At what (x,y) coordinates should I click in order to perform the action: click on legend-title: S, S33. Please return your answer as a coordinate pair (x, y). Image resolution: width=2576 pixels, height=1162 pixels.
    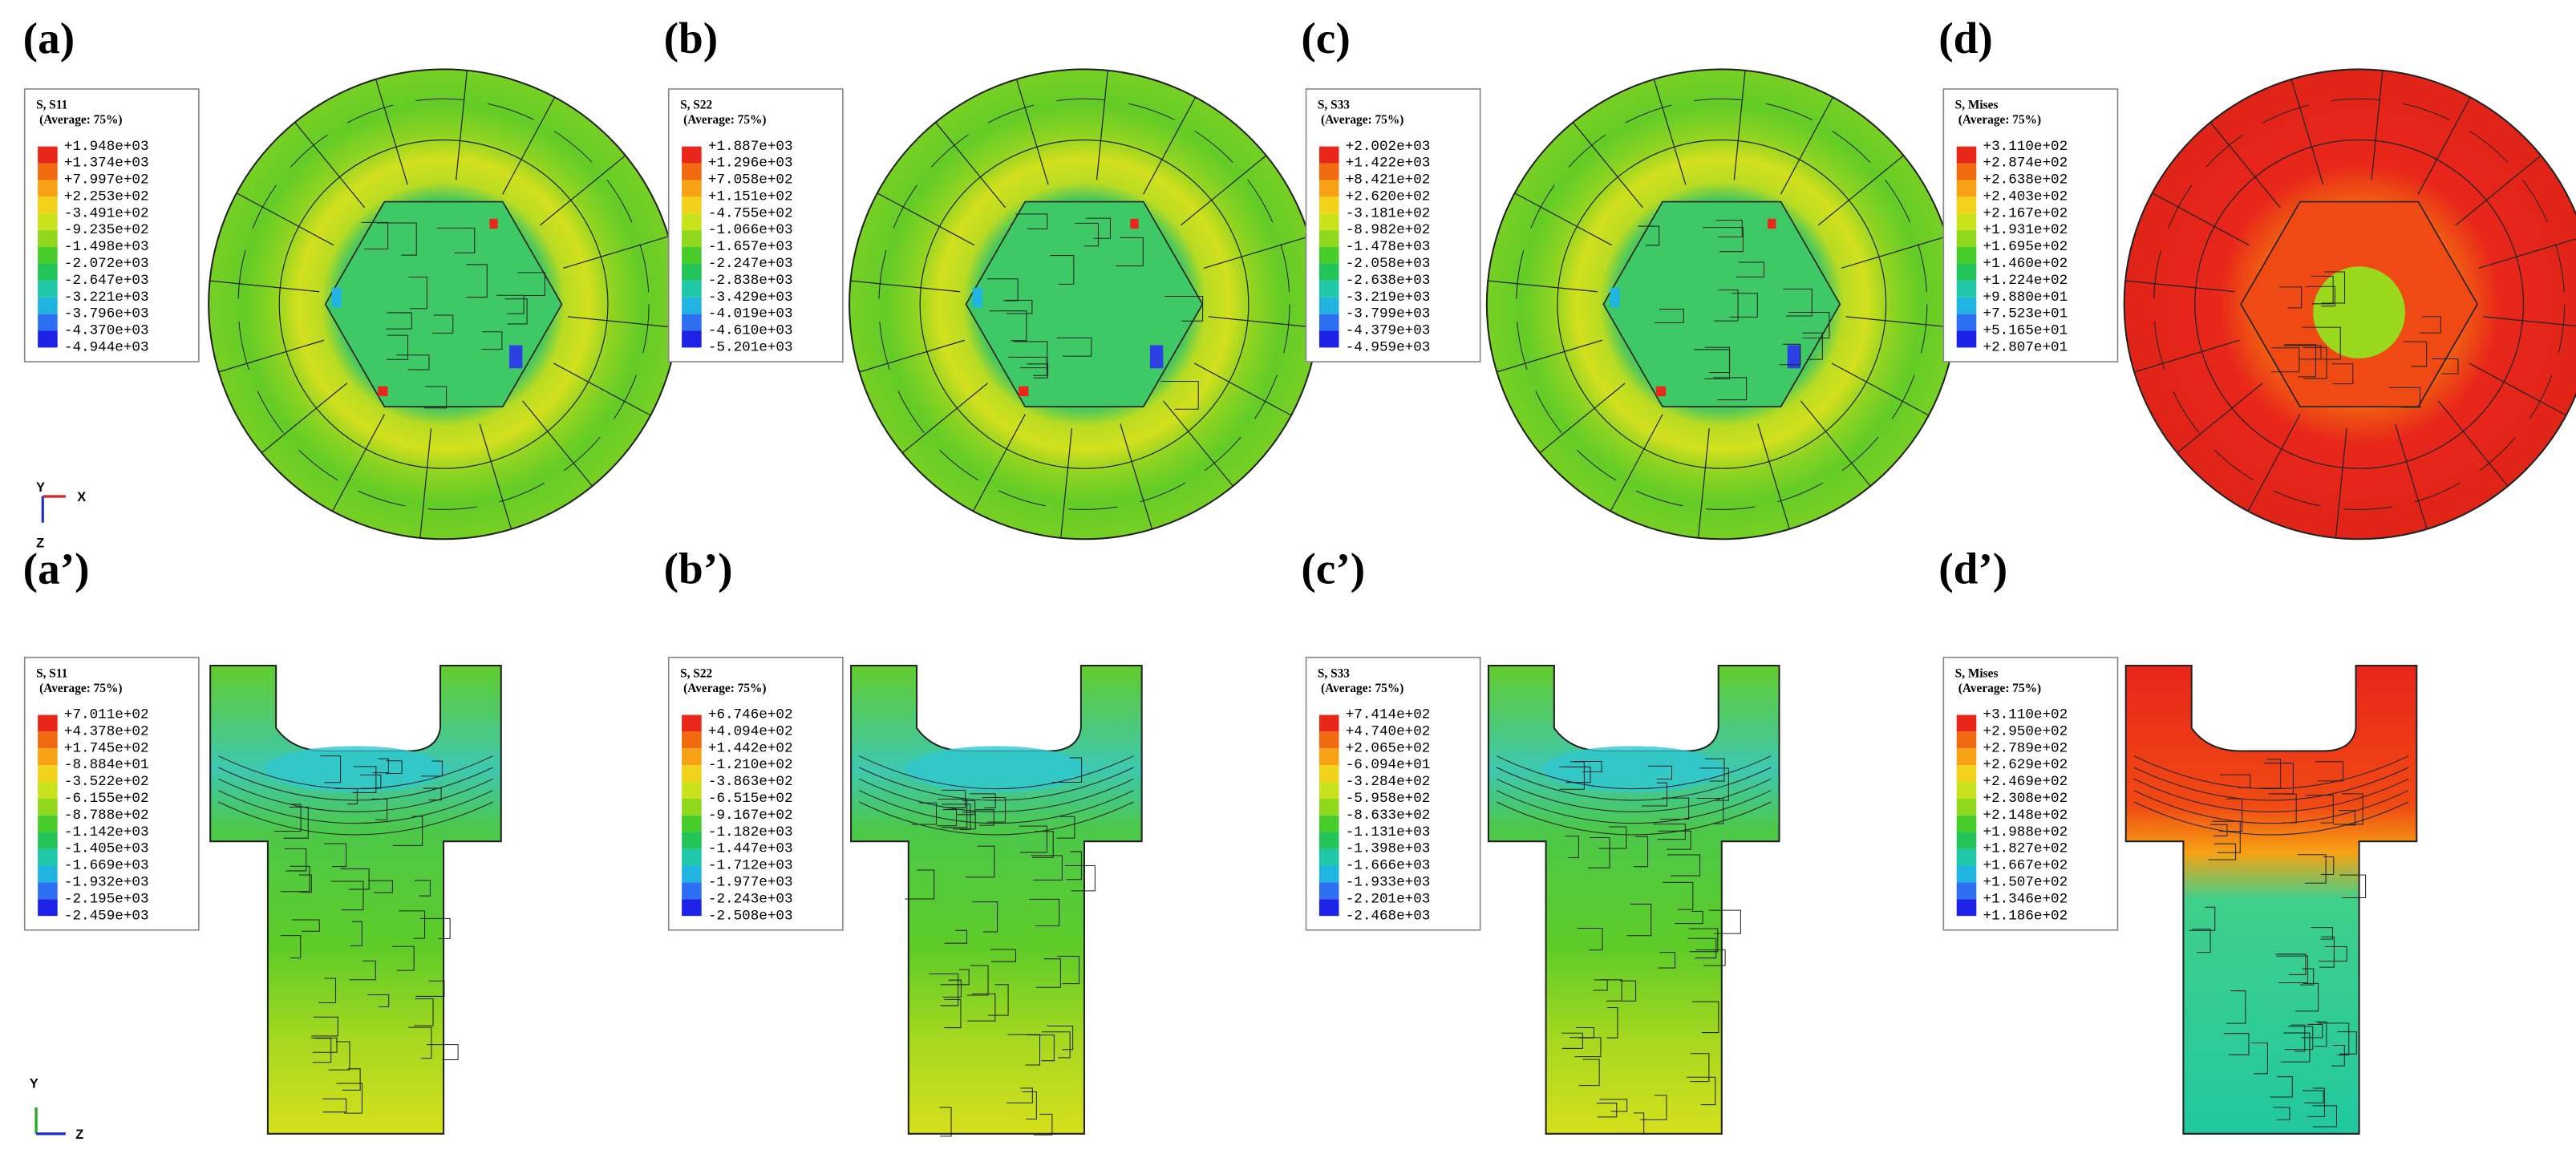
    Looking at the image, I should click on (1334, 673).